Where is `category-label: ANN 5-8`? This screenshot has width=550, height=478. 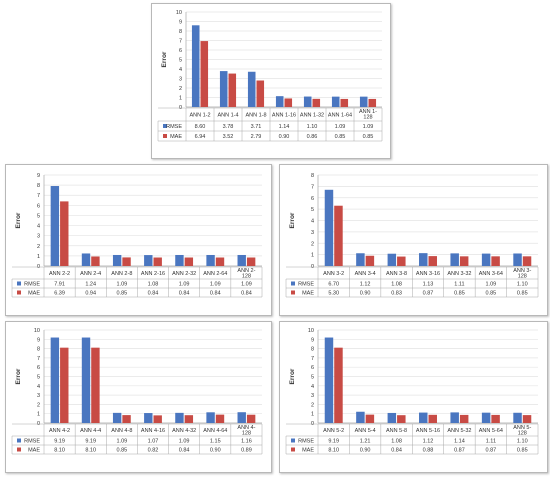
category-label: ANN 5-8 is located at coordinates (396, 431).